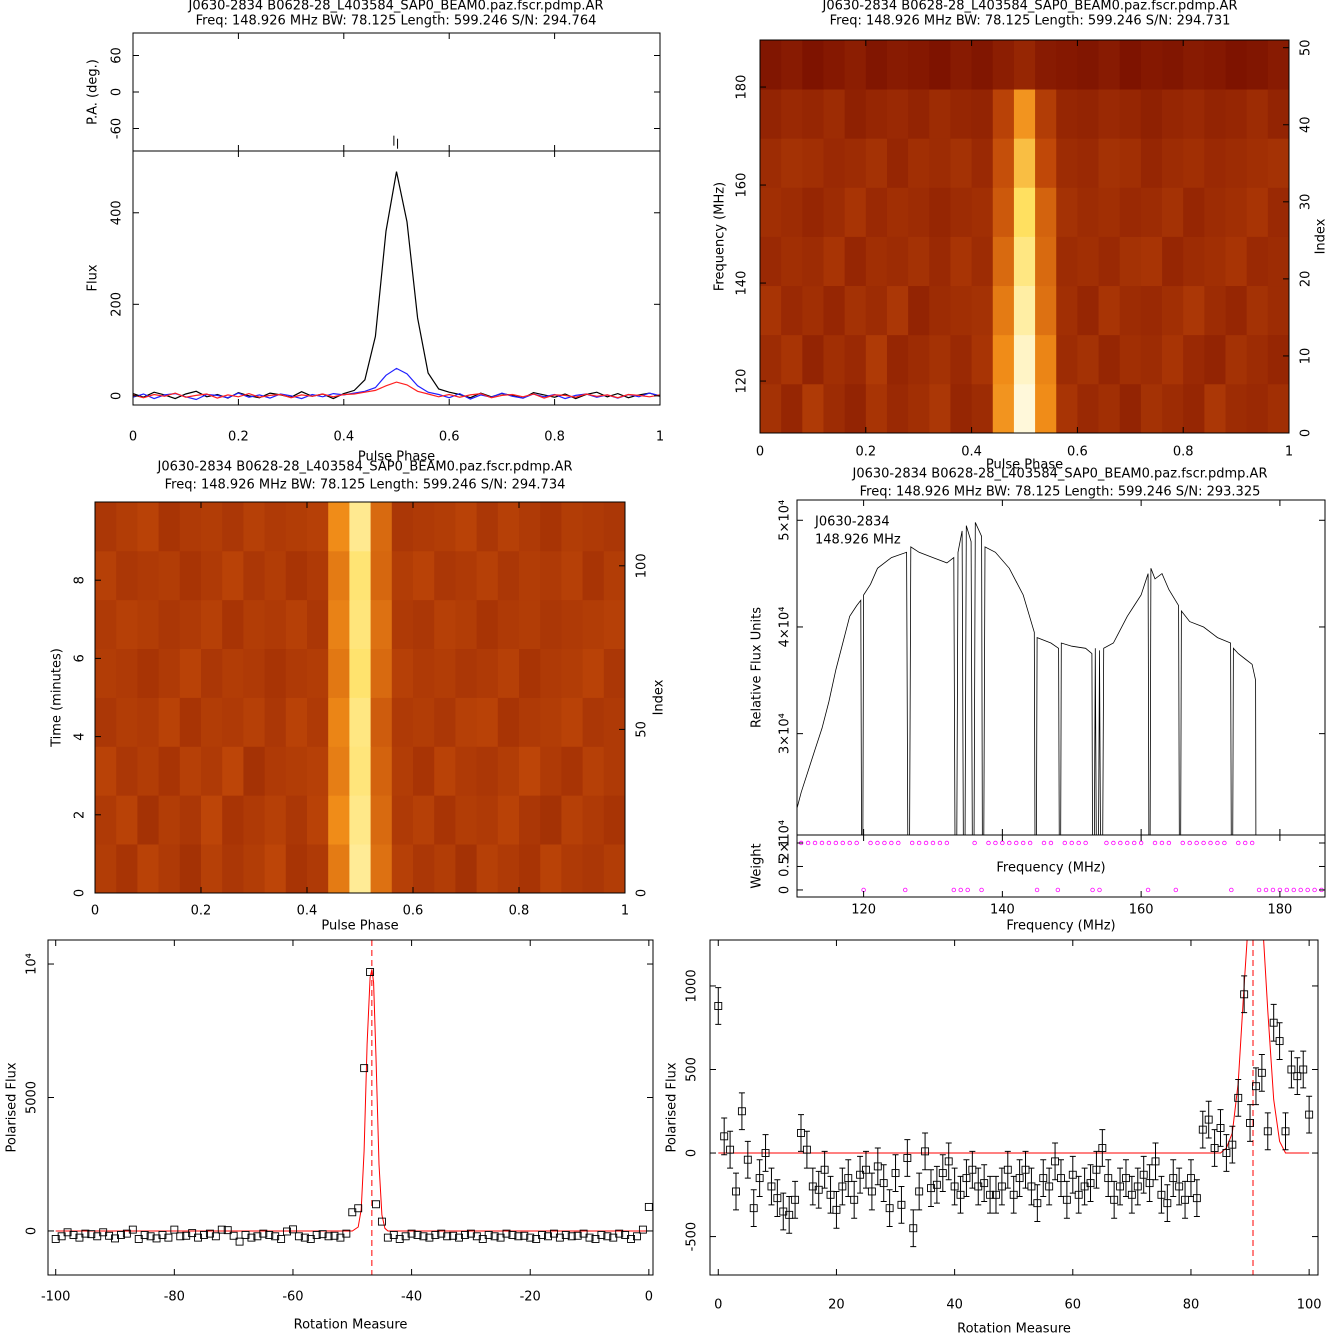 This screenshot has width=1326, height=1335. What do you see at coordinates (1306, 433) in the screenshot?
I see `y-tick-label: 0` at bounding box center [1306, 433].